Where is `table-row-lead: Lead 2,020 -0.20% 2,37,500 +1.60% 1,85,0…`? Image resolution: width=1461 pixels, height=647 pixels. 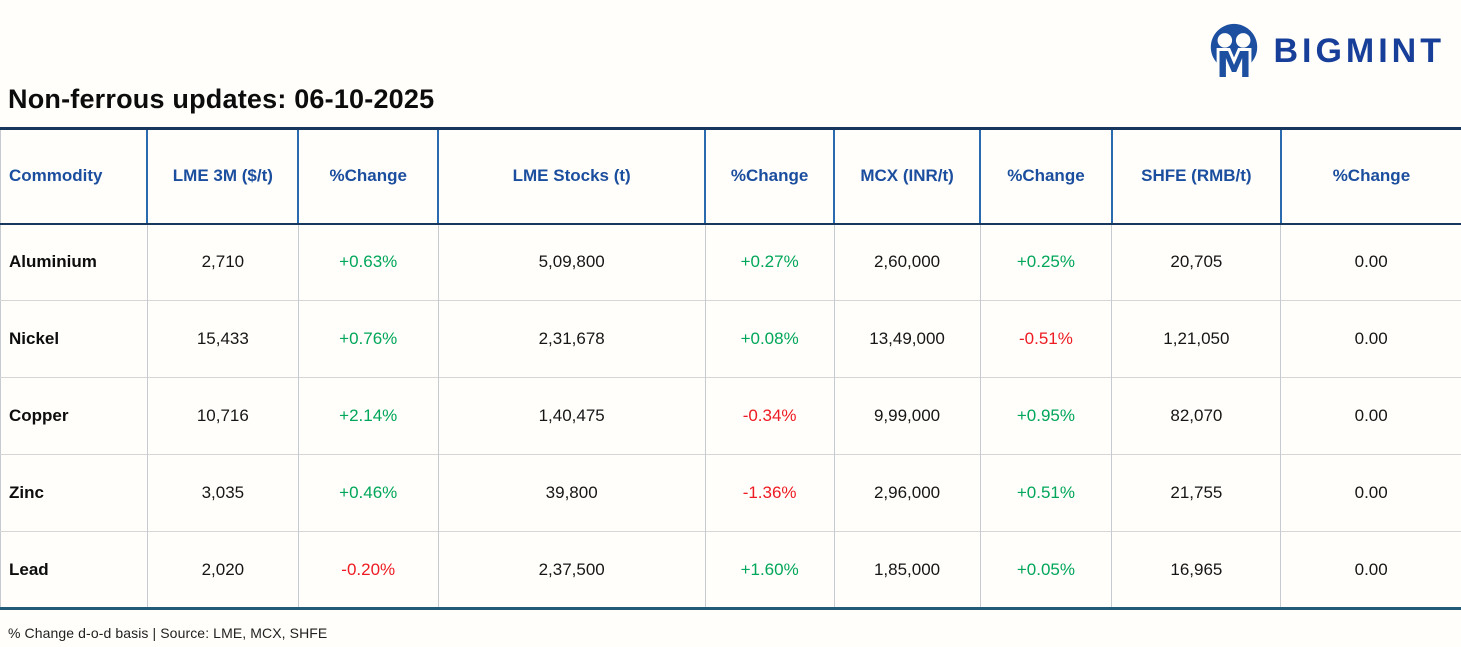
table-row-lead: Lead 2,020 -0.20% 2,37,500 +1.60% 1,85,0… is located at coordinates (730, 570).